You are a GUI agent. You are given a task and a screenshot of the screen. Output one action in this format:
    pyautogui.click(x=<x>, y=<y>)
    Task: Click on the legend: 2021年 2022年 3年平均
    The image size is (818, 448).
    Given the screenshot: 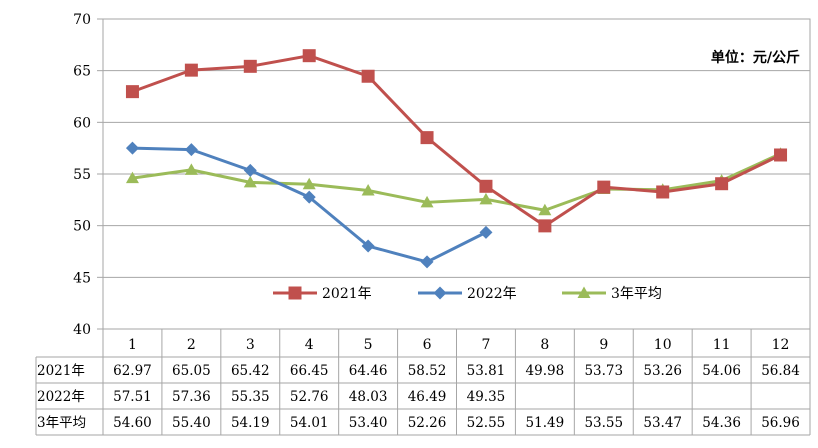 What is the action you would take?
    pyautogui.click(x=467, y=294)
    